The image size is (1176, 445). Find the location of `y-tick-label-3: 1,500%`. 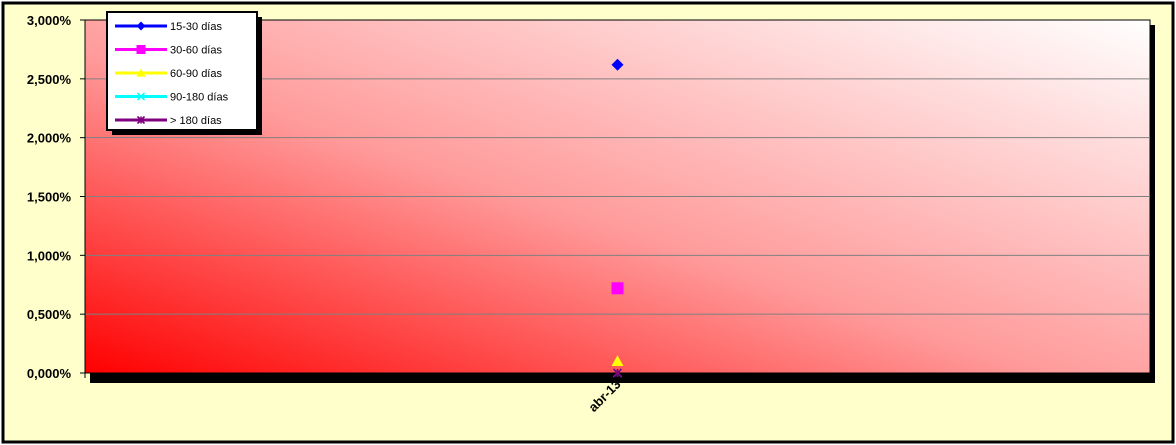

y-tick-label-3: 1,500% is located at coordinates (49, 197).